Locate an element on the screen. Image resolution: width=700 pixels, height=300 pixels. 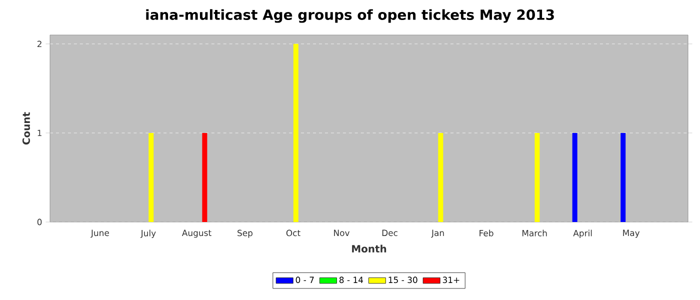
x-tick-label: May is located at coordinates (631, 234).